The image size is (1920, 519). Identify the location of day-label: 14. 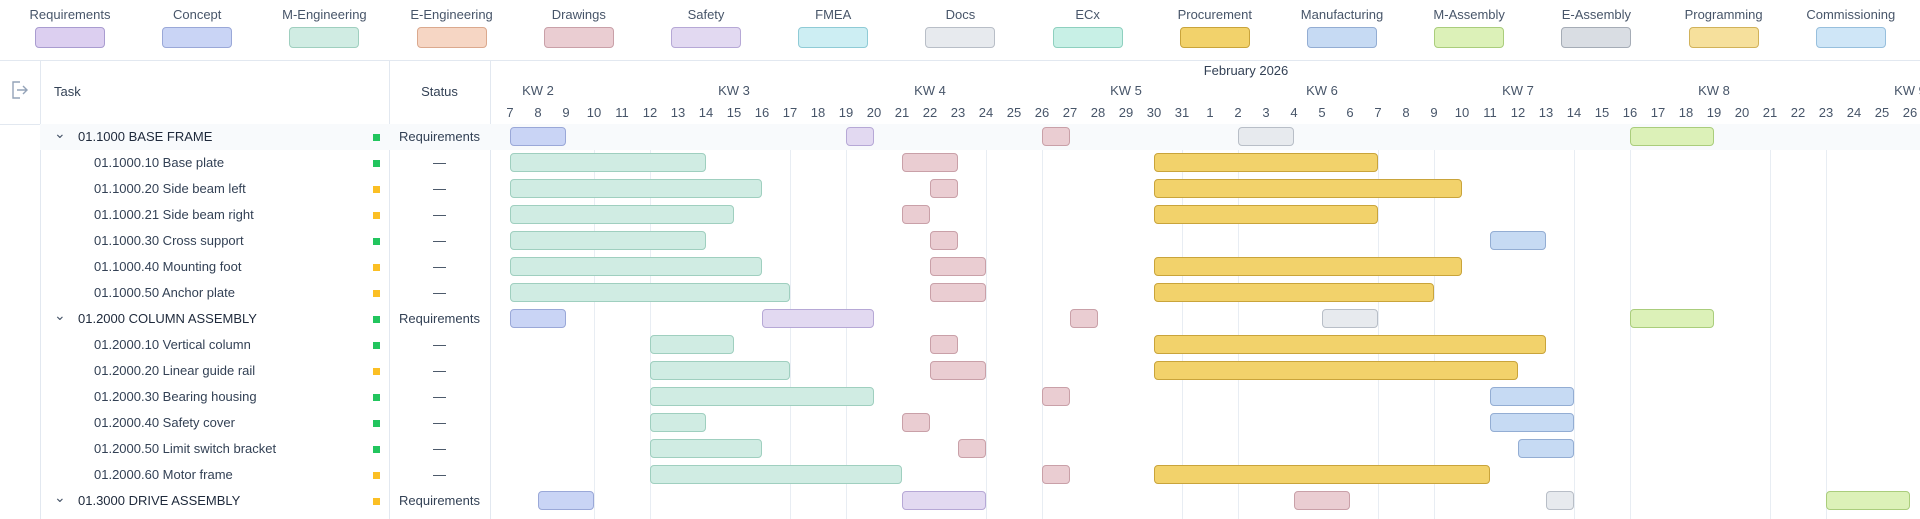
(1574, 112).